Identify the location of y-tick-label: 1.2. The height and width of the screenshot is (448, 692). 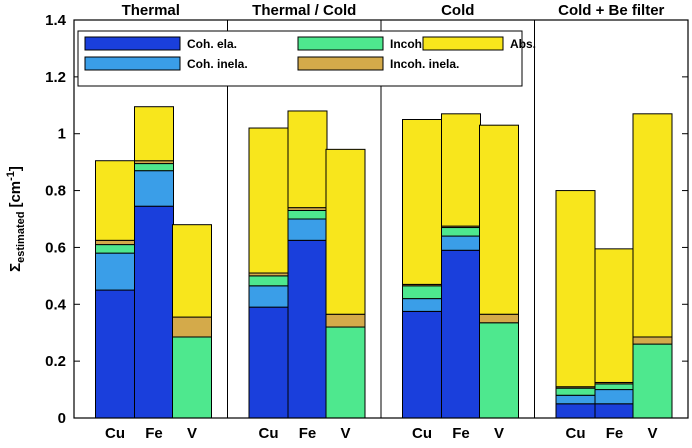
(55, 77).